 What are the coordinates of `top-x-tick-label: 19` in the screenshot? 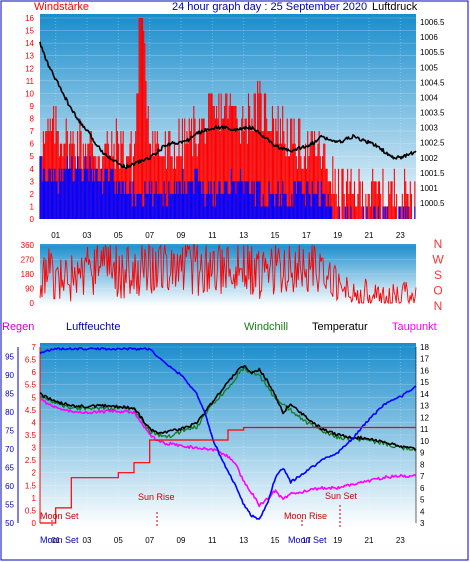 It's located at (337, 235).